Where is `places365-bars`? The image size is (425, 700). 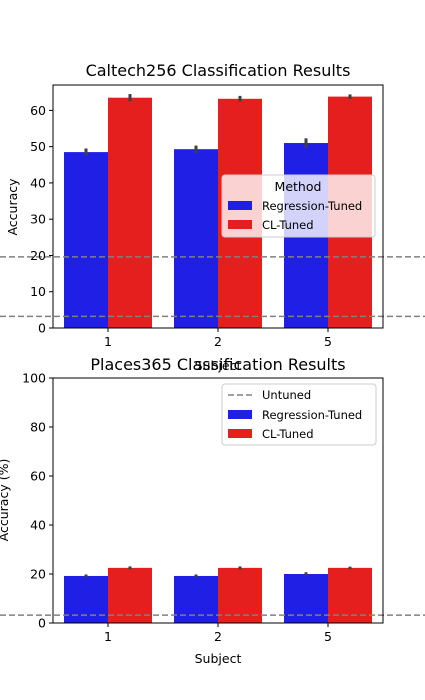 places365-bars is located at coordinates (218, 595).